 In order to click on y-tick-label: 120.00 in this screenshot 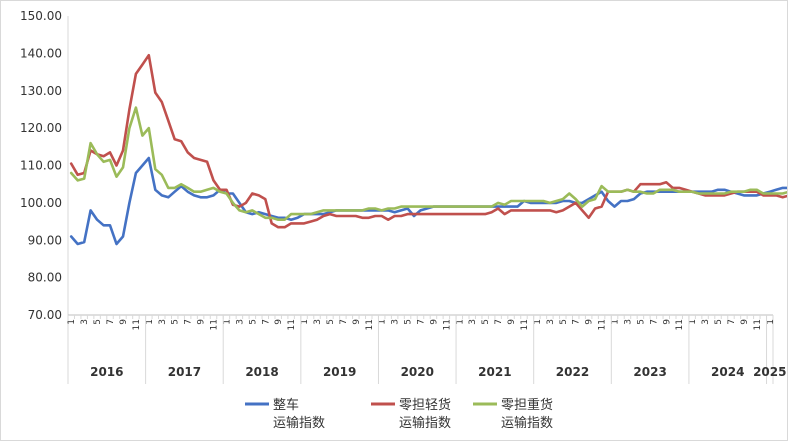, I will do `click(41, 128)`.